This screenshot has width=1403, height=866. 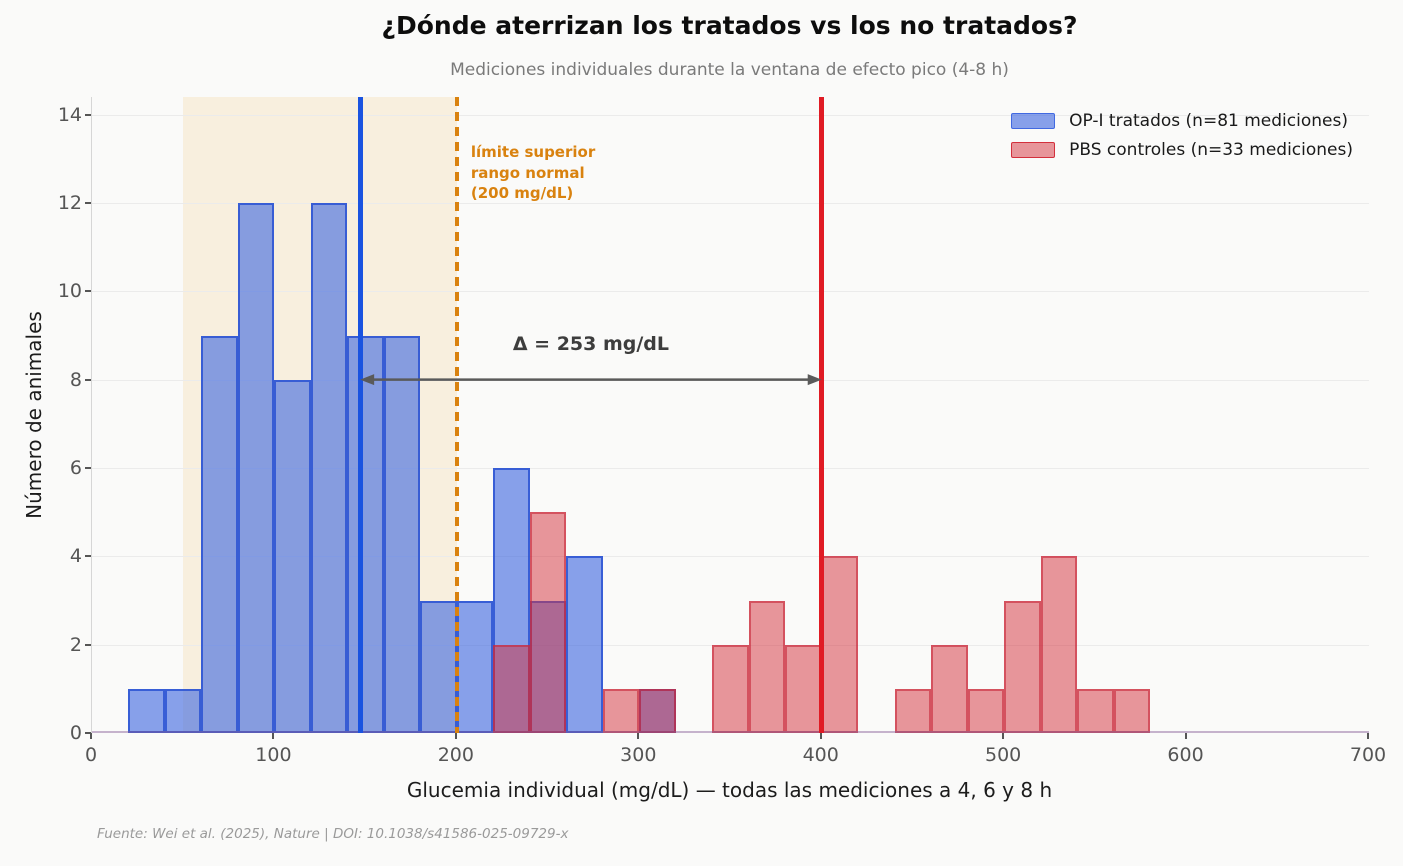 I want to click on x-tick-label: 500, so click(x=1003, y=755).